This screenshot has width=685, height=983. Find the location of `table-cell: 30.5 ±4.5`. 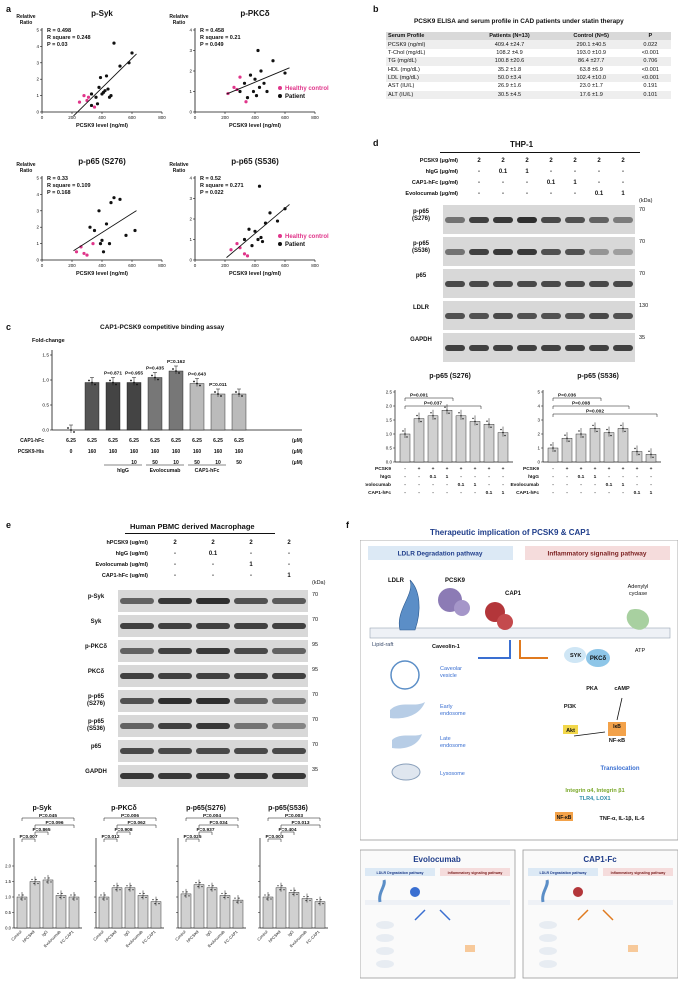

table-cell: 30.5 ±4.5 is located at coordinates (509, 94).